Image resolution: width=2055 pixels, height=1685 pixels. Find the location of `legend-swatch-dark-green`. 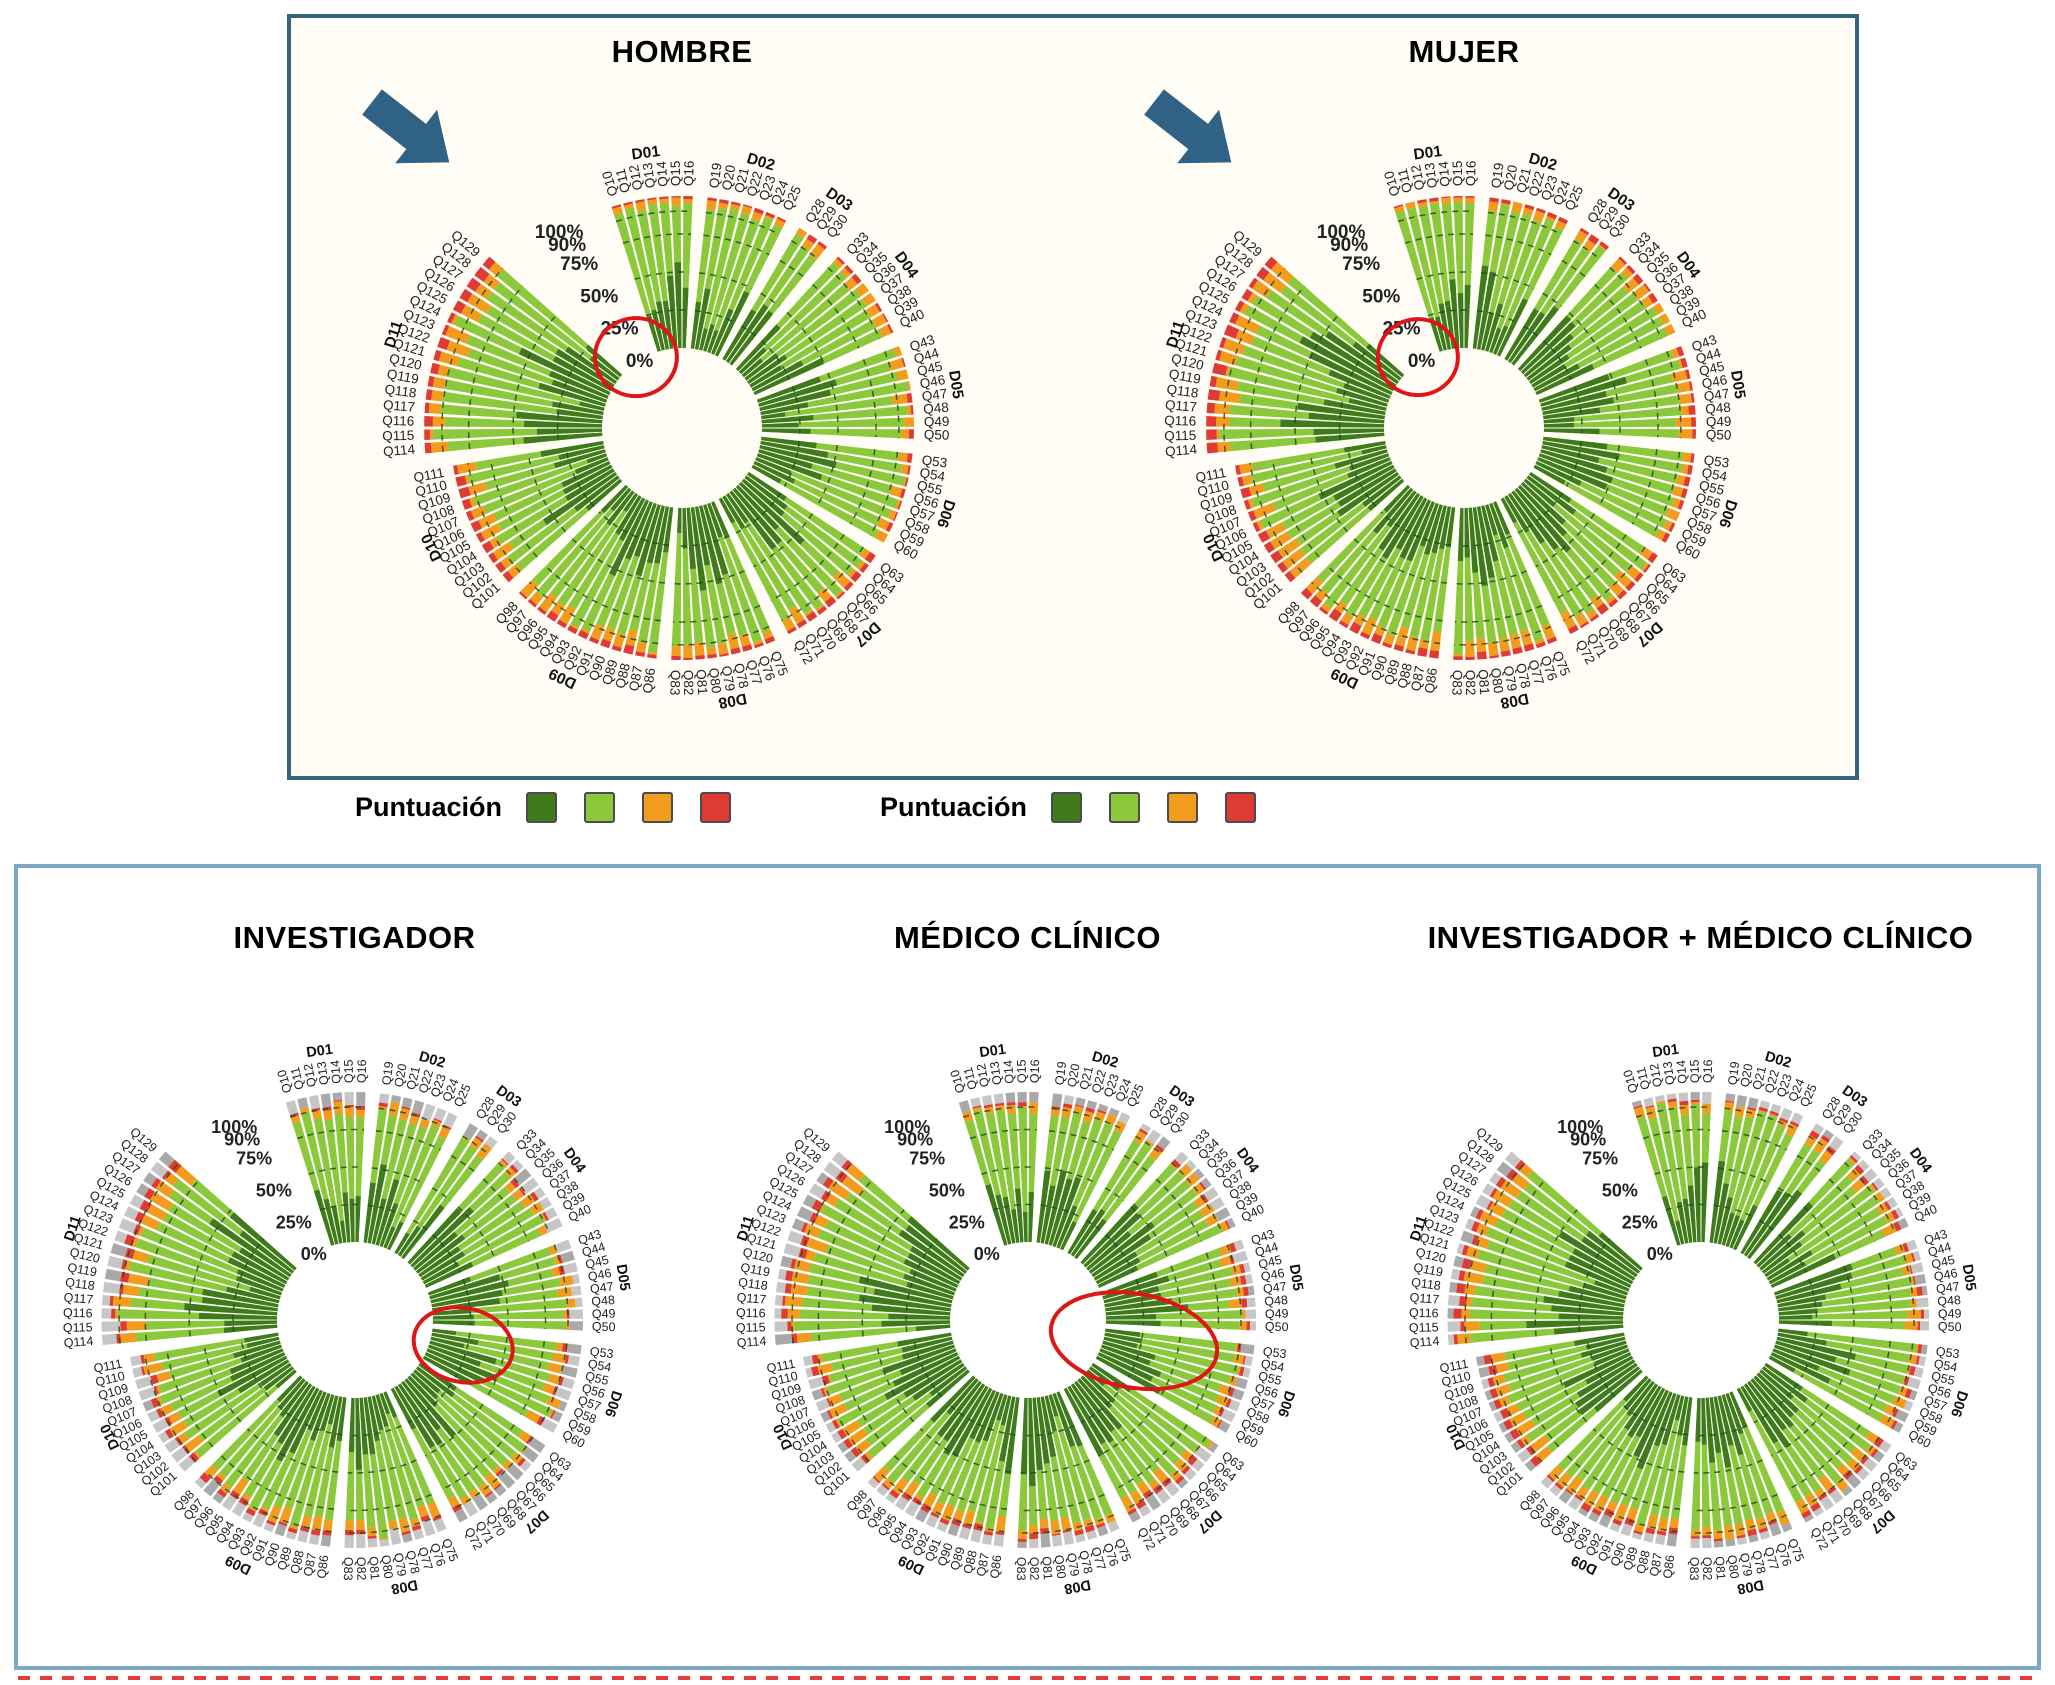

legend-swatch-dark-green is located at coordinates (1066, 807).